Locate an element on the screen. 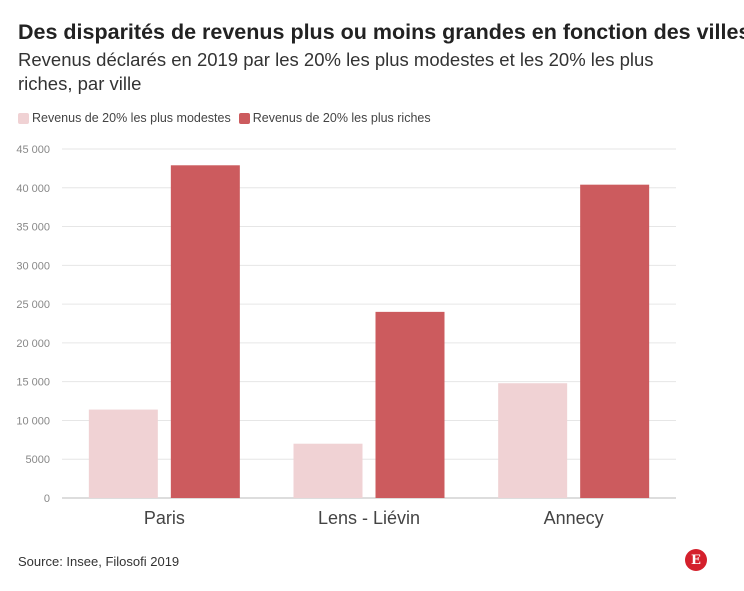  y-tick-label: 10 000 is located at coordinates (33, 421).